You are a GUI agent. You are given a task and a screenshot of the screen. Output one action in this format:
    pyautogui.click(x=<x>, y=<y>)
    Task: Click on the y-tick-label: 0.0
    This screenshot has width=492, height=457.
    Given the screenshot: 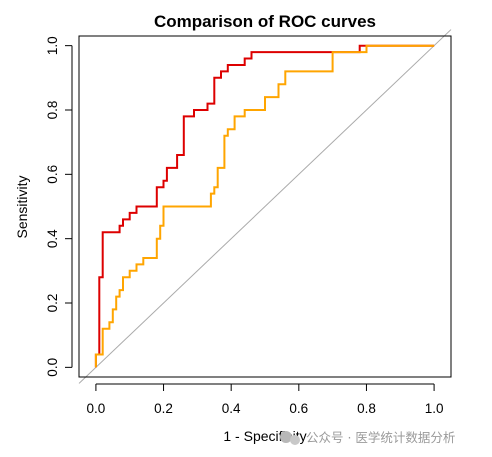 What is the action you would take?
    pyautogui.click(x=52, y=367)
    